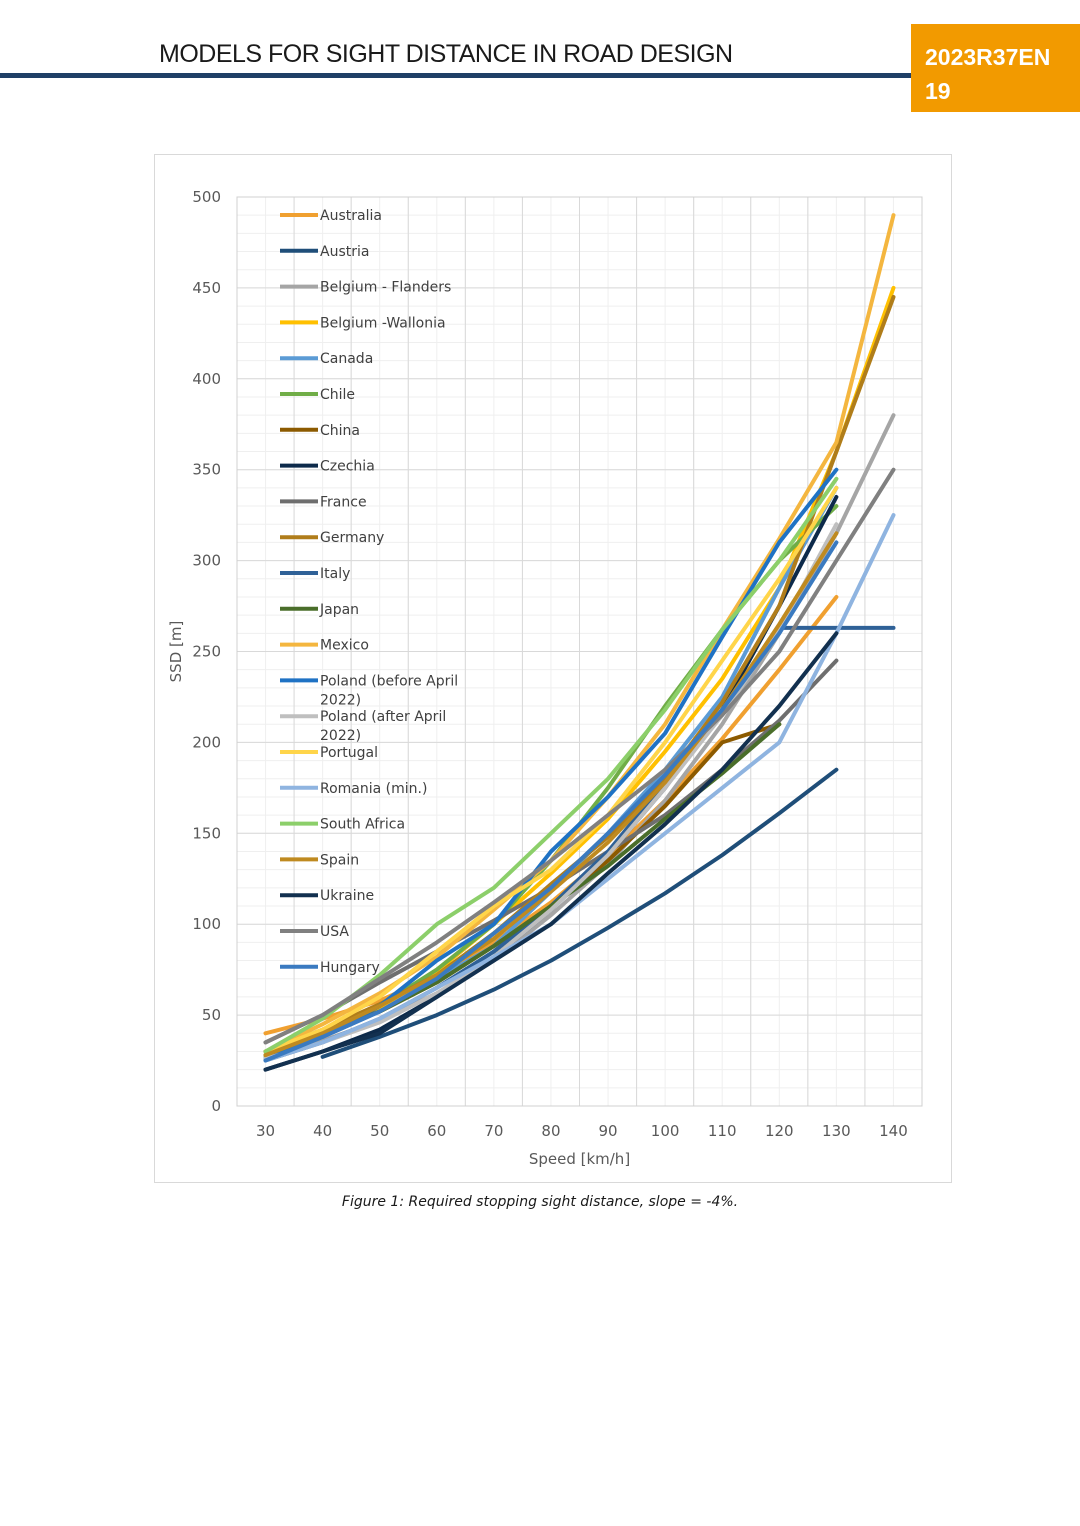  Describe the element at coordinates (322, 1131) in the screenshot. I see `x-tick-label: 40` at that location.